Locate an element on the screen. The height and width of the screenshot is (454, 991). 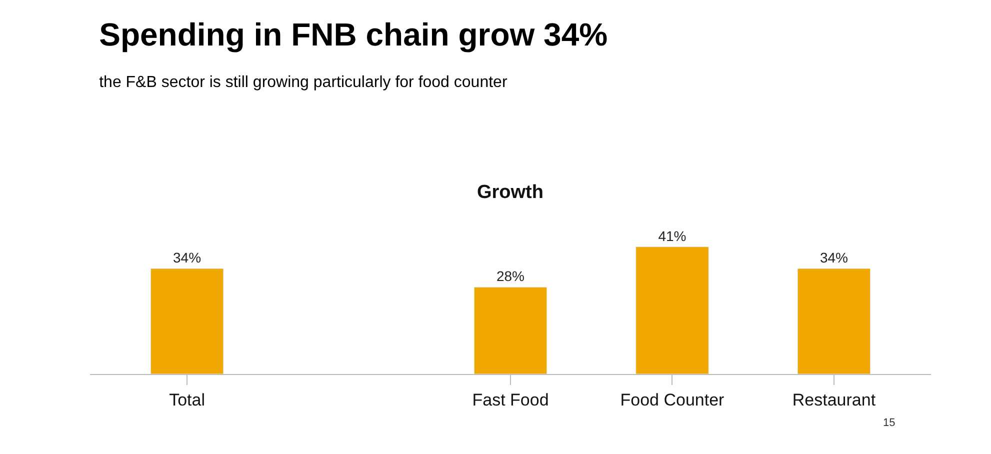
text: 15 is located at coordinates (889, 423).